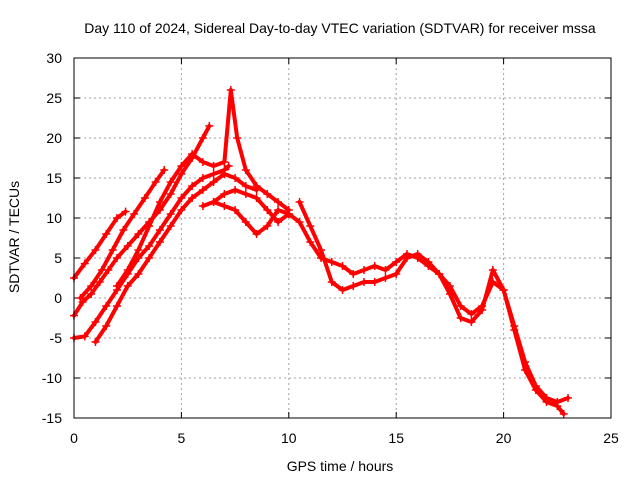  I want to click on y-tick-label: 25, so click(54, 98).